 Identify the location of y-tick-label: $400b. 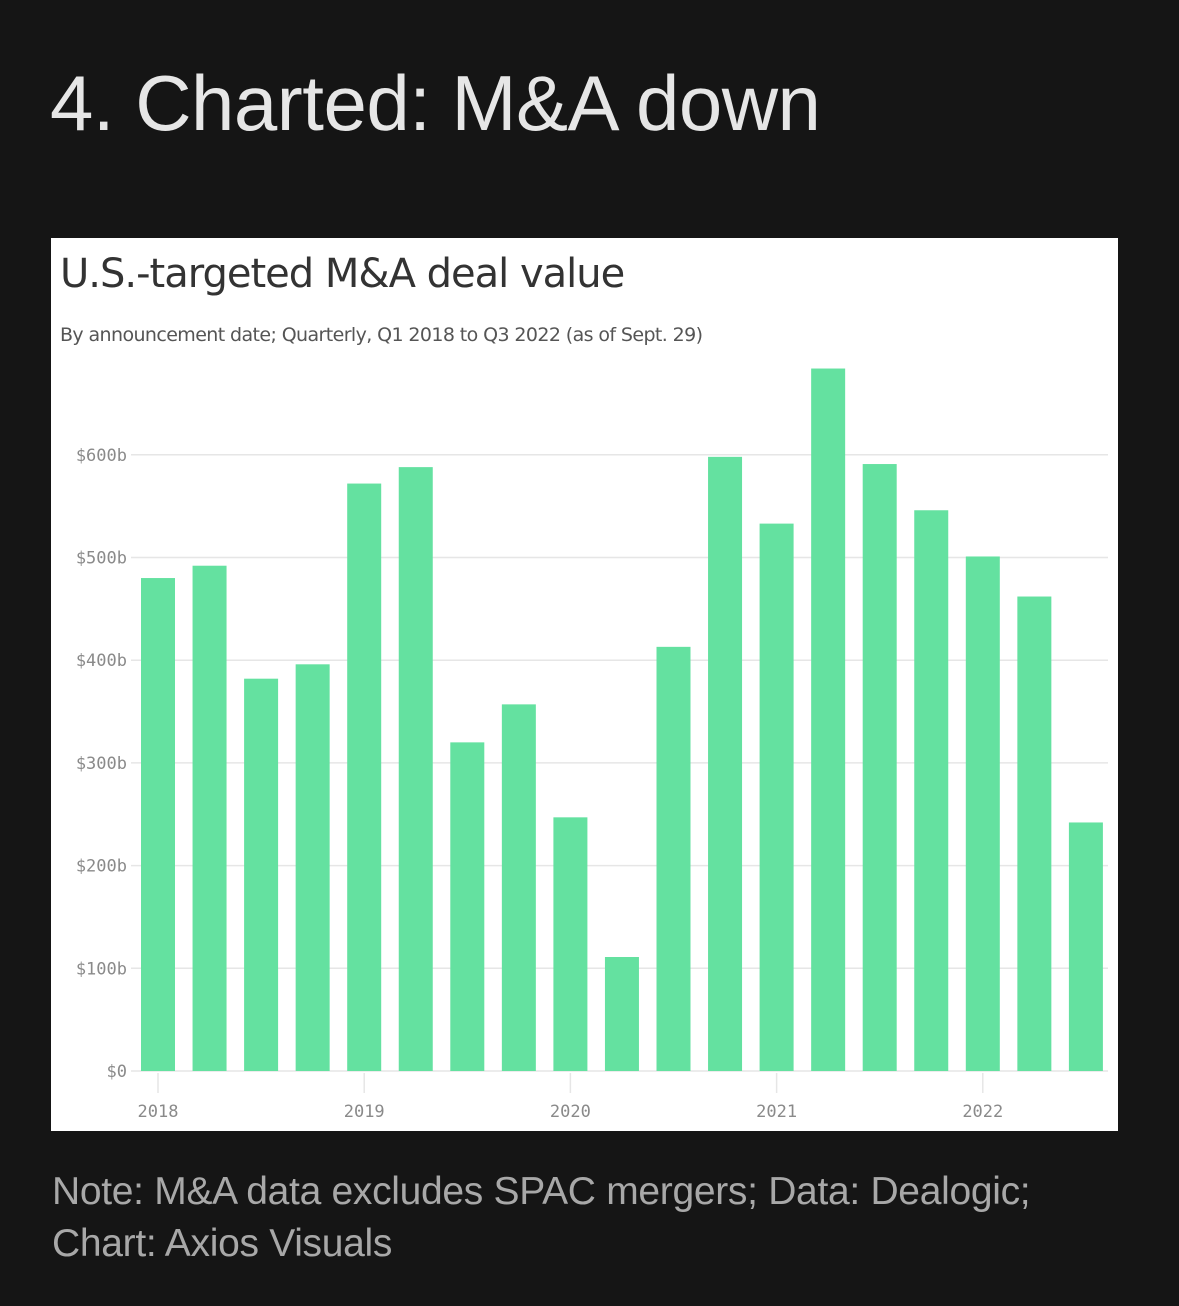
(101, 661).